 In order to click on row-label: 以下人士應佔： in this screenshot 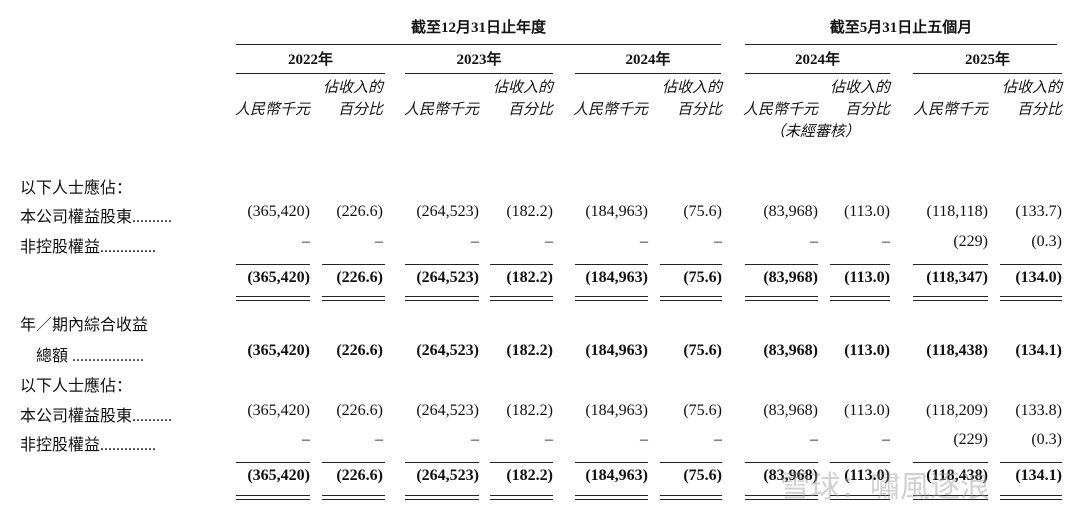, I will do `click(76, 386)`.